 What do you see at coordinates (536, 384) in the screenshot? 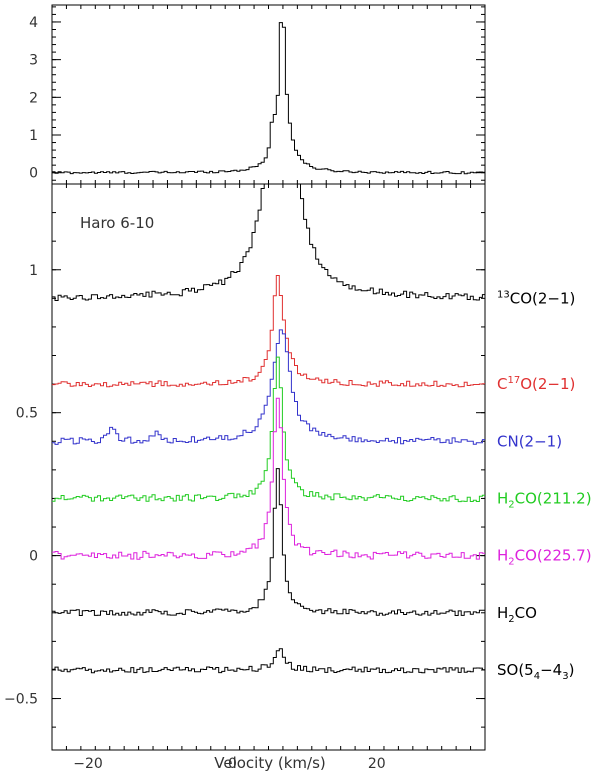
I see `series-label: C17O(2−1)` at bounding box center [536, 384].